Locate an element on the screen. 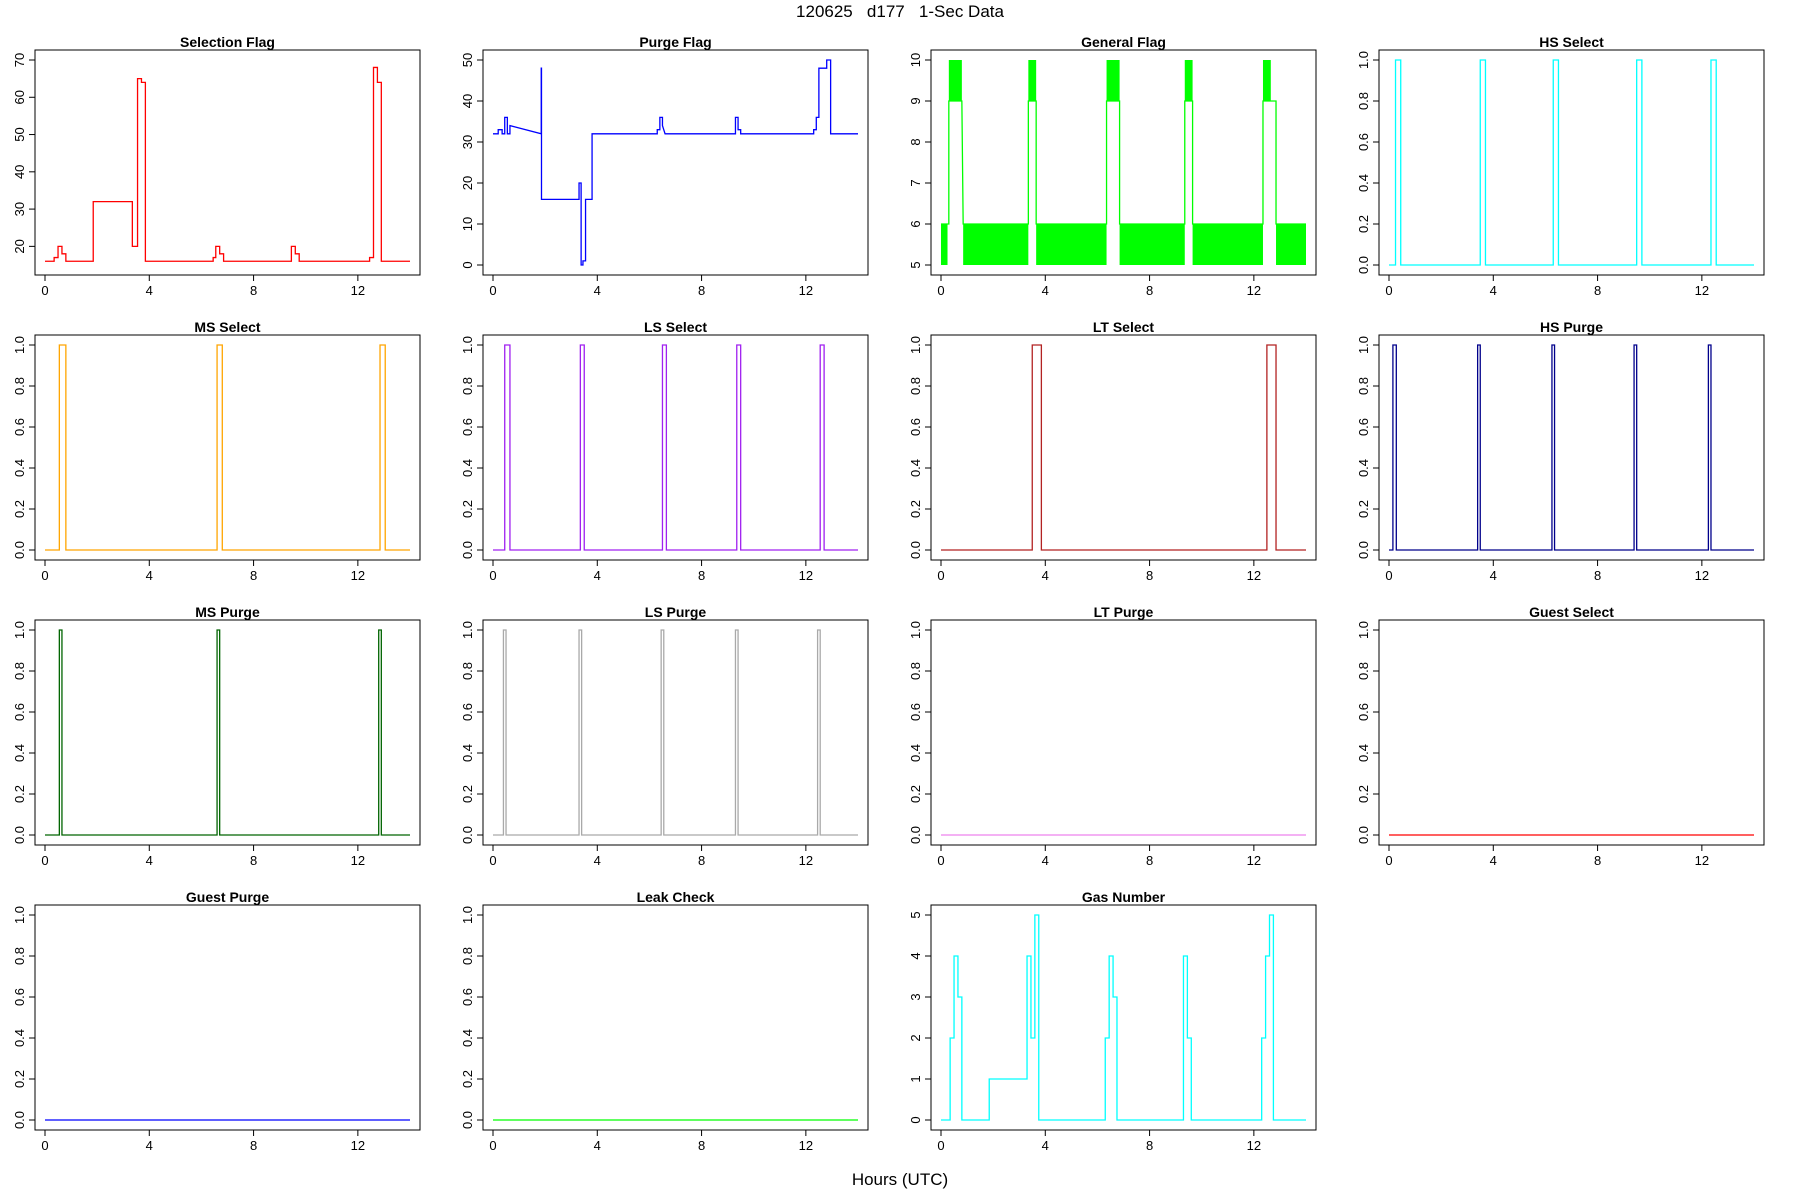  panel-title: HS Purge is located at coordinates (1571, 327).